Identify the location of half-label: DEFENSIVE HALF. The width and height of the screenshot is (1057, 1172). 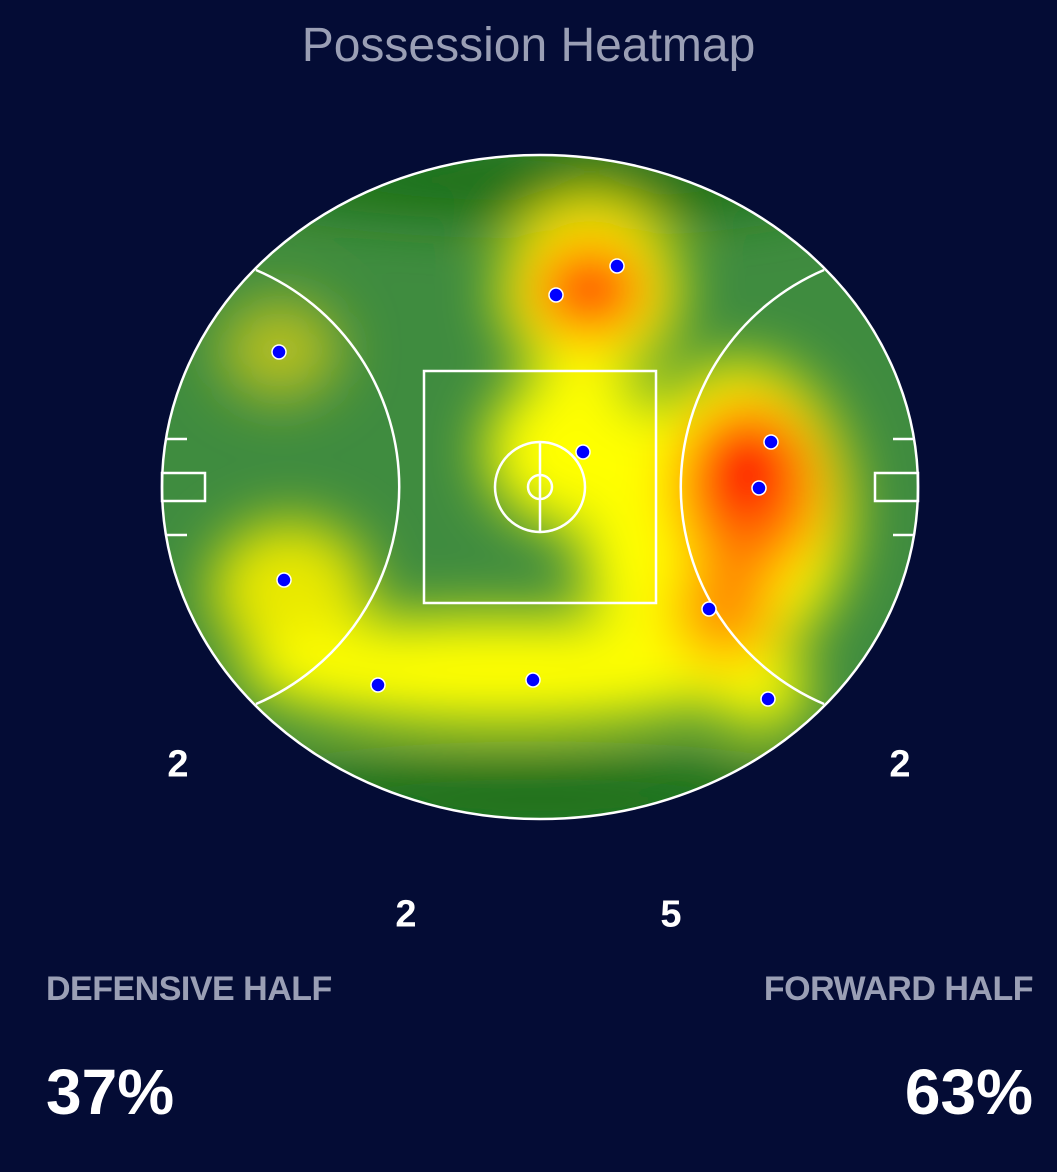
(189, 989).